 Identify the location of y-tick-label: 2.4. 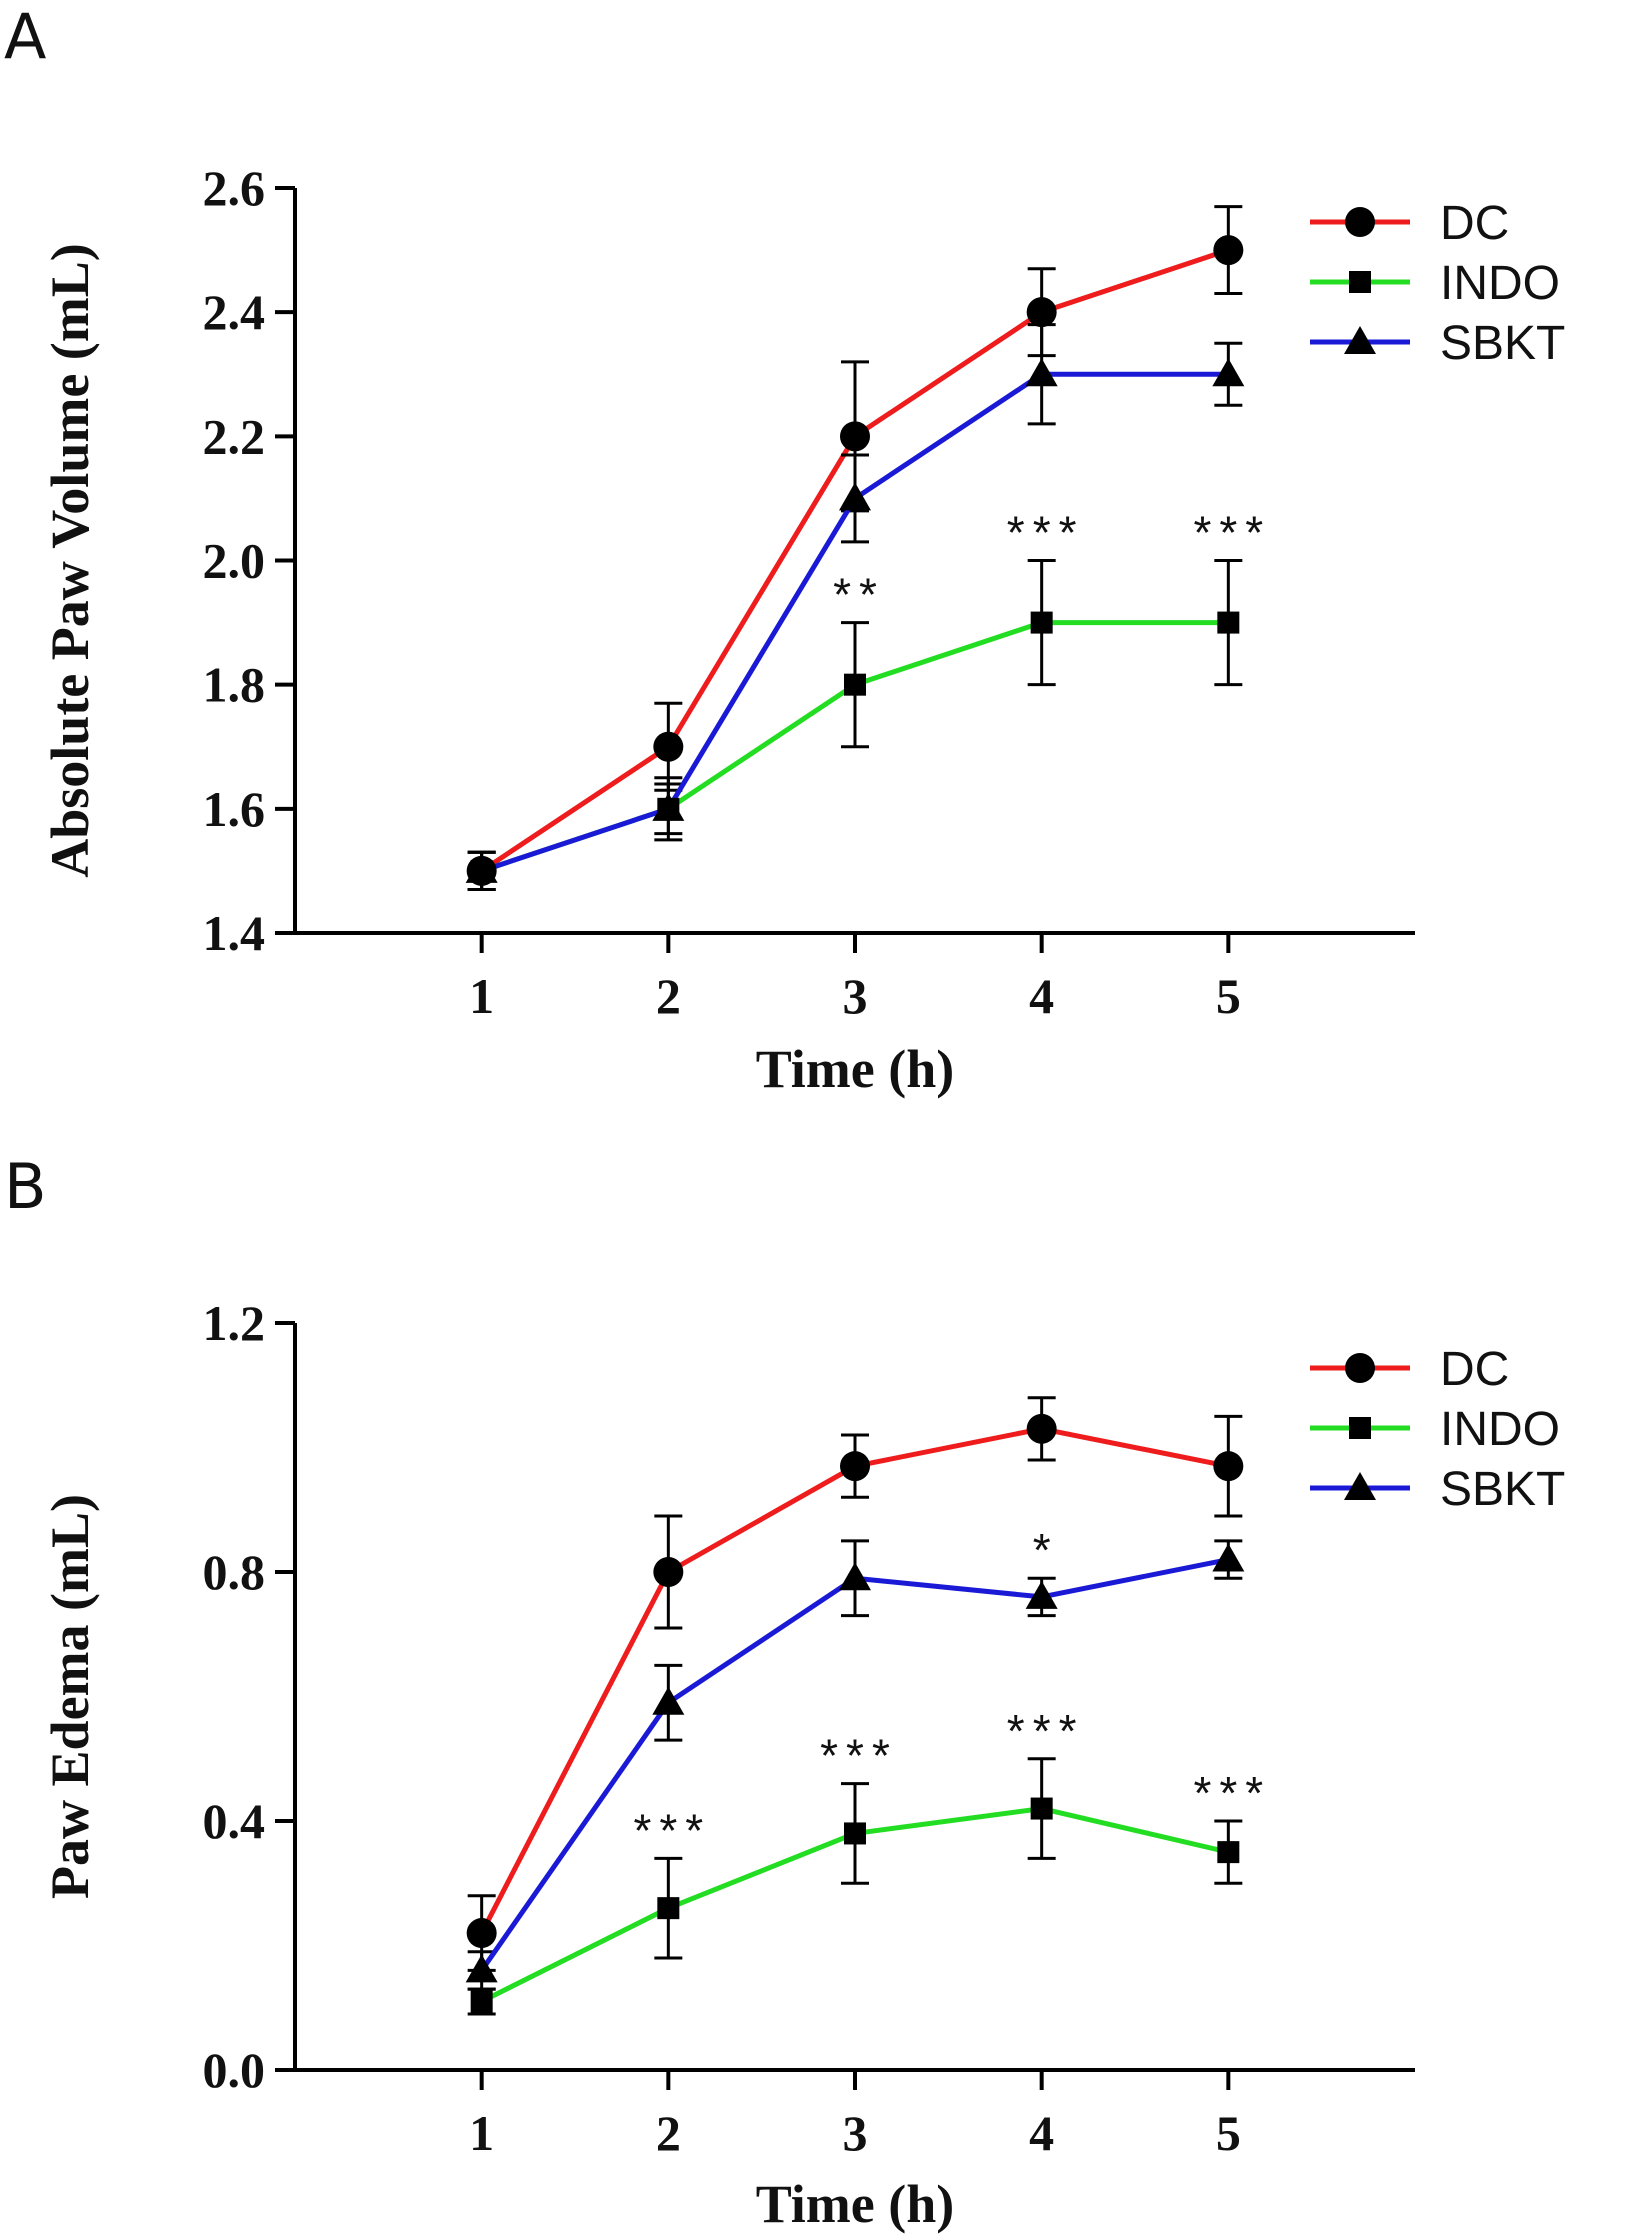
(234, 312).